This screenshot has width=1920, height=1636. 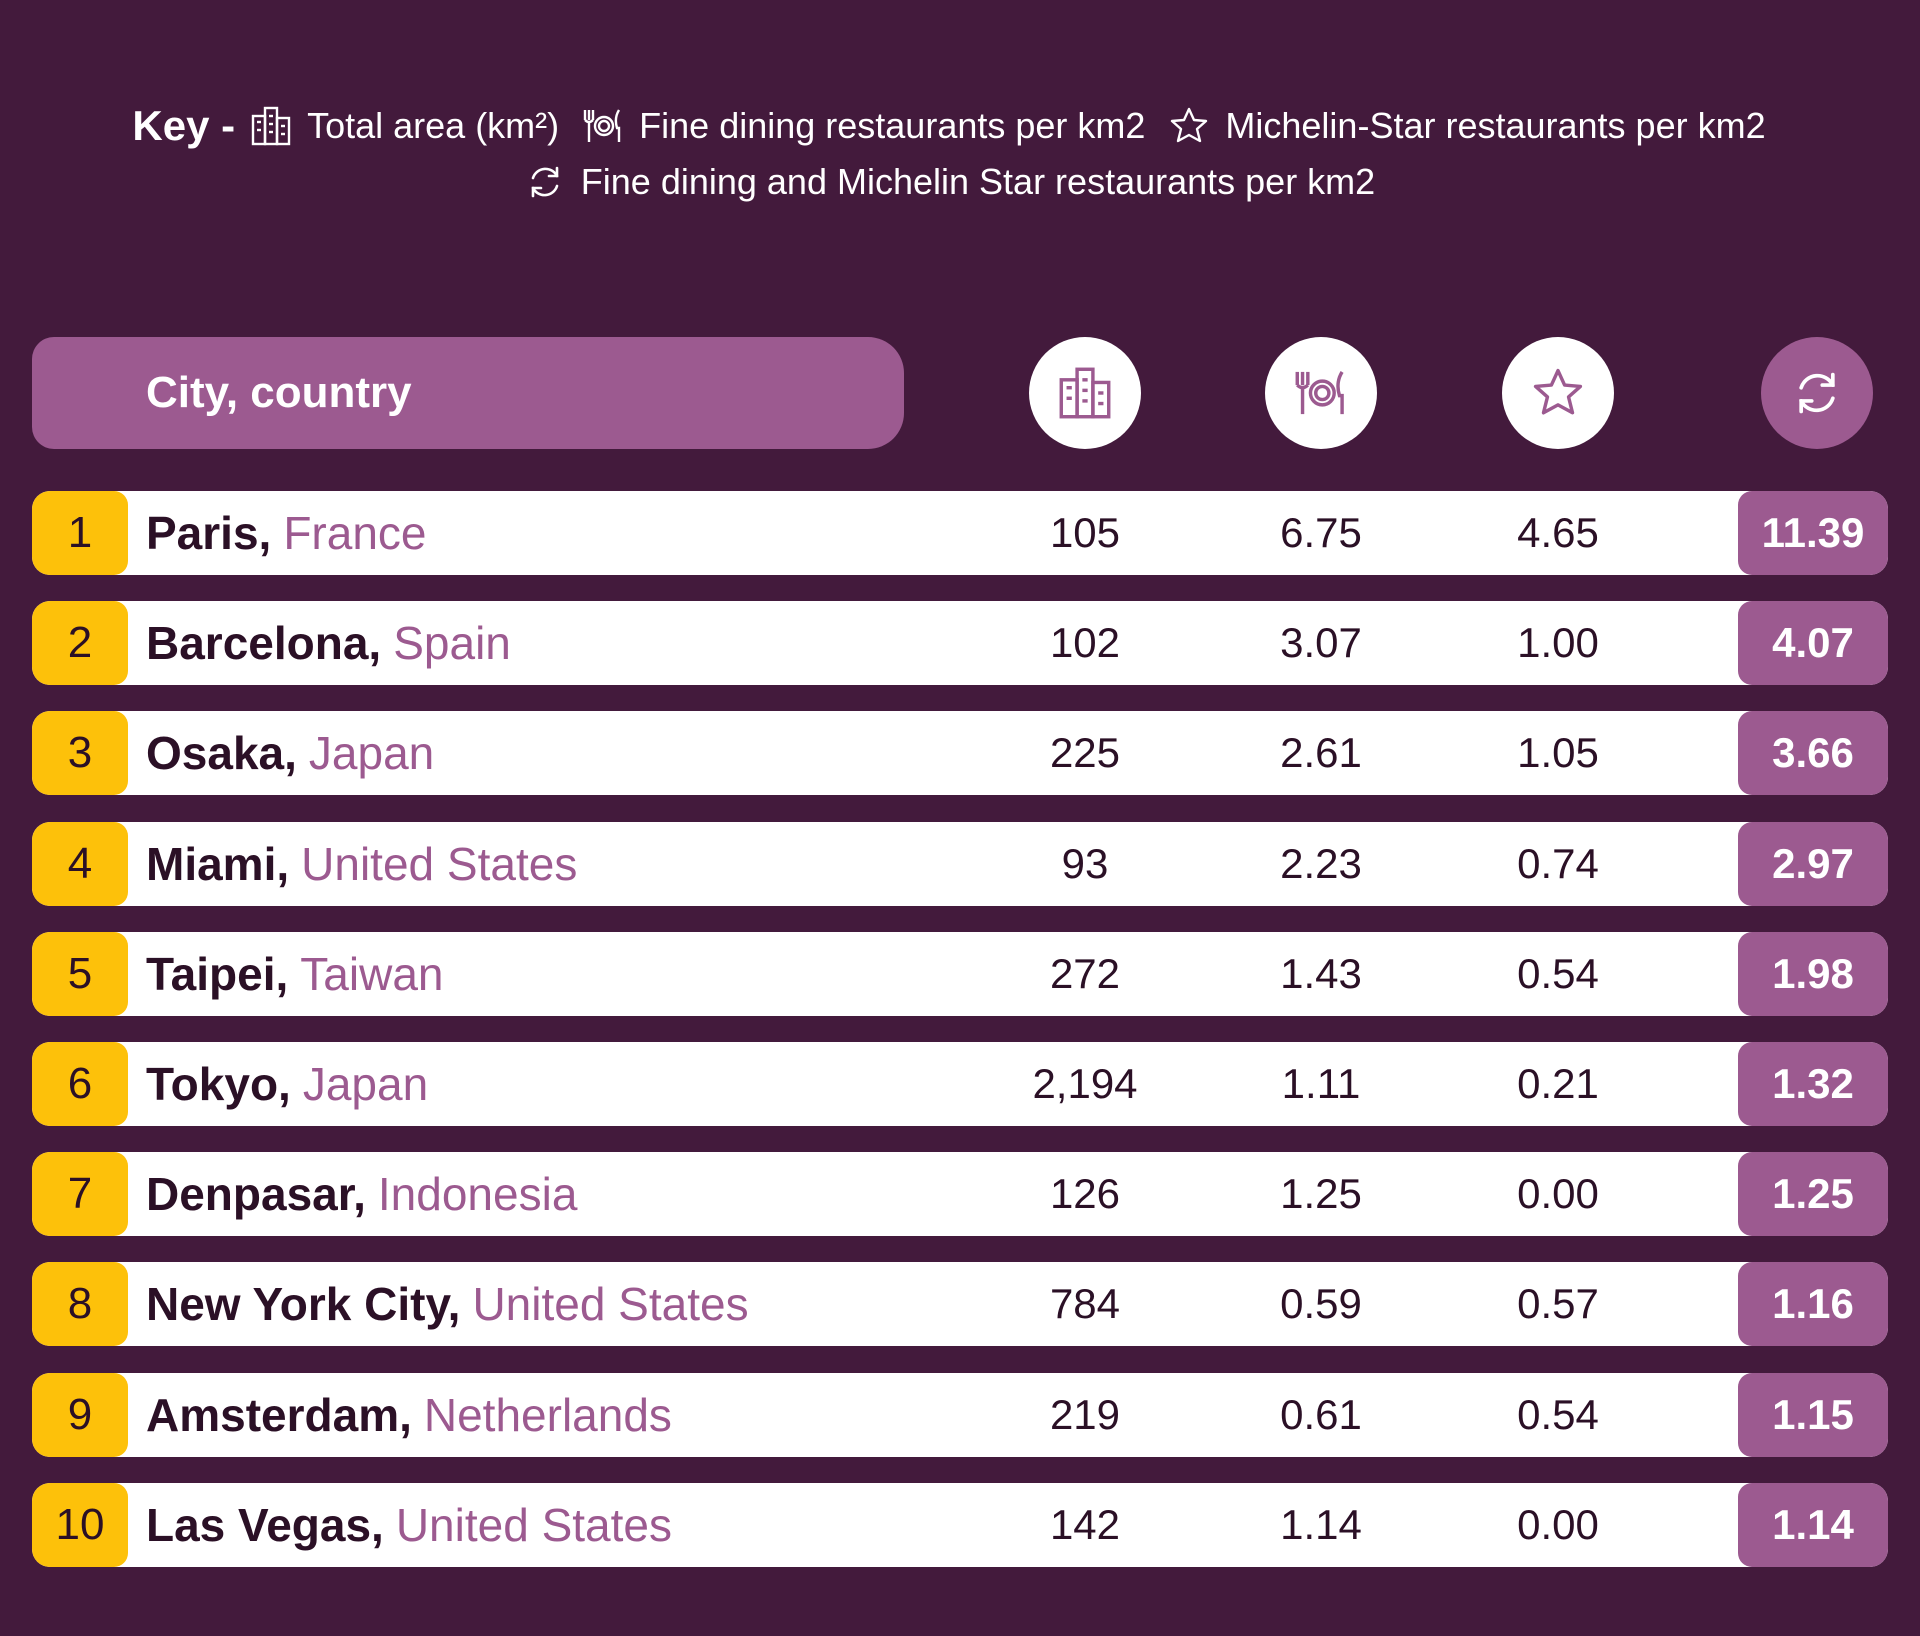 I want to click on rank-badge: 6, so click(x=80, y=1084).